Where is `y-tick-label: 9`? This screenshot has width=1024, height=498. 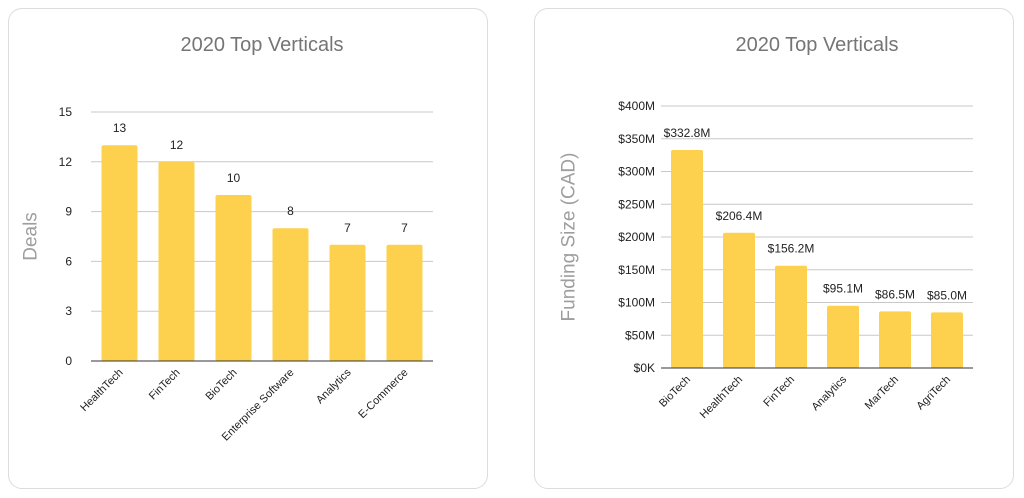 y-tick-label: 9 is located at coordinates (68, 212).